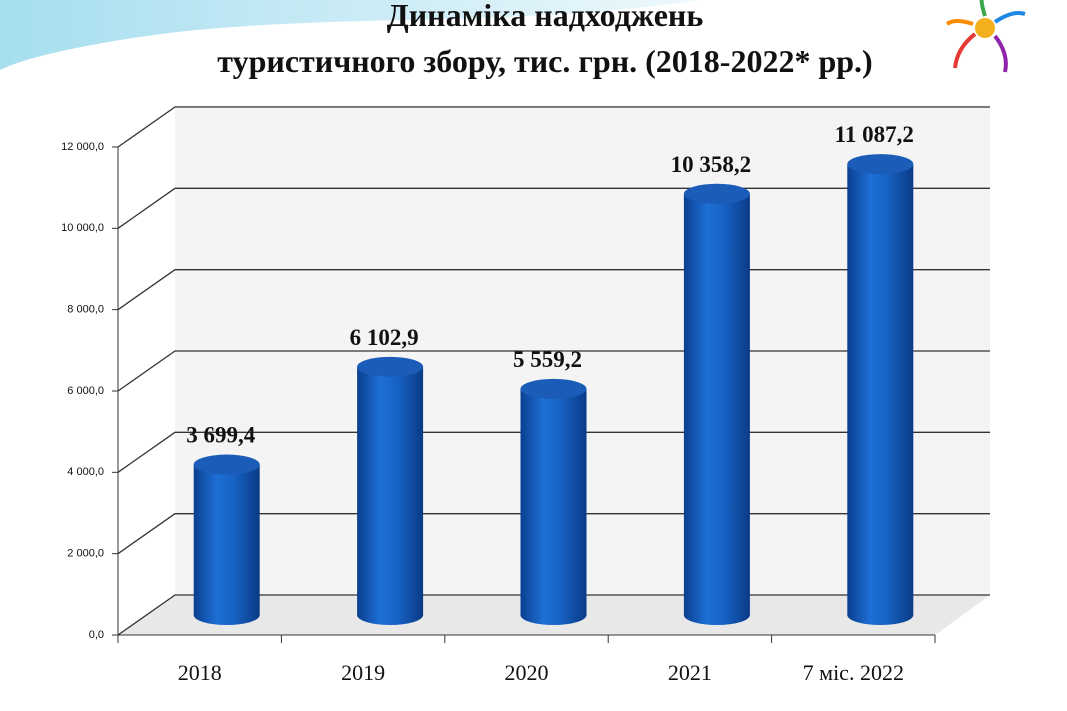  What do you see at coordinates (985, 36) in the screenshot?
I see `logo` at bounding box center [985, 36].